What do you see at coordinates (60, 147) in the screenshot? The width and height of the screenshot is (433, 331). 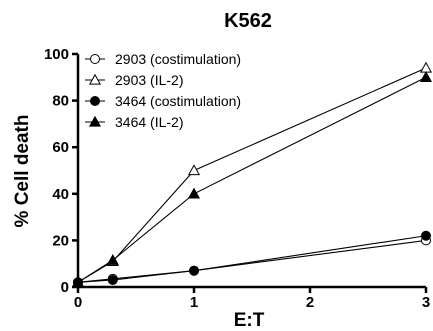 I see `y-tick-label: 60` at bounding box center [60, 147].